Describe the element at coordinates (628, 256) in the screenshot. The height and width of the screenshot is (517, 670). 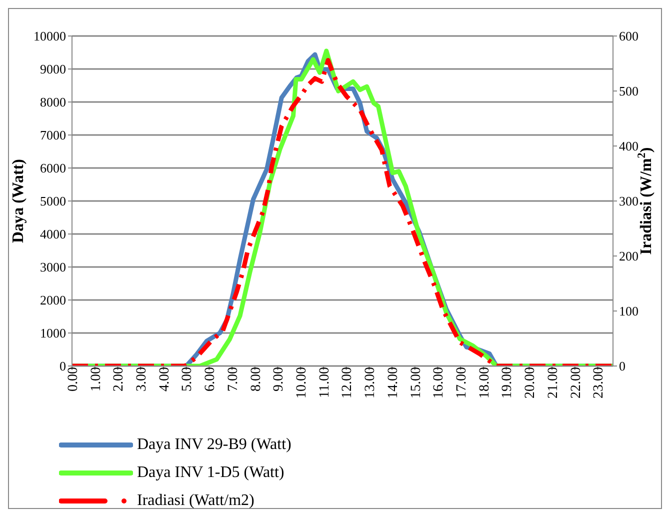
I see `y2-tick-label: 200` at that location.